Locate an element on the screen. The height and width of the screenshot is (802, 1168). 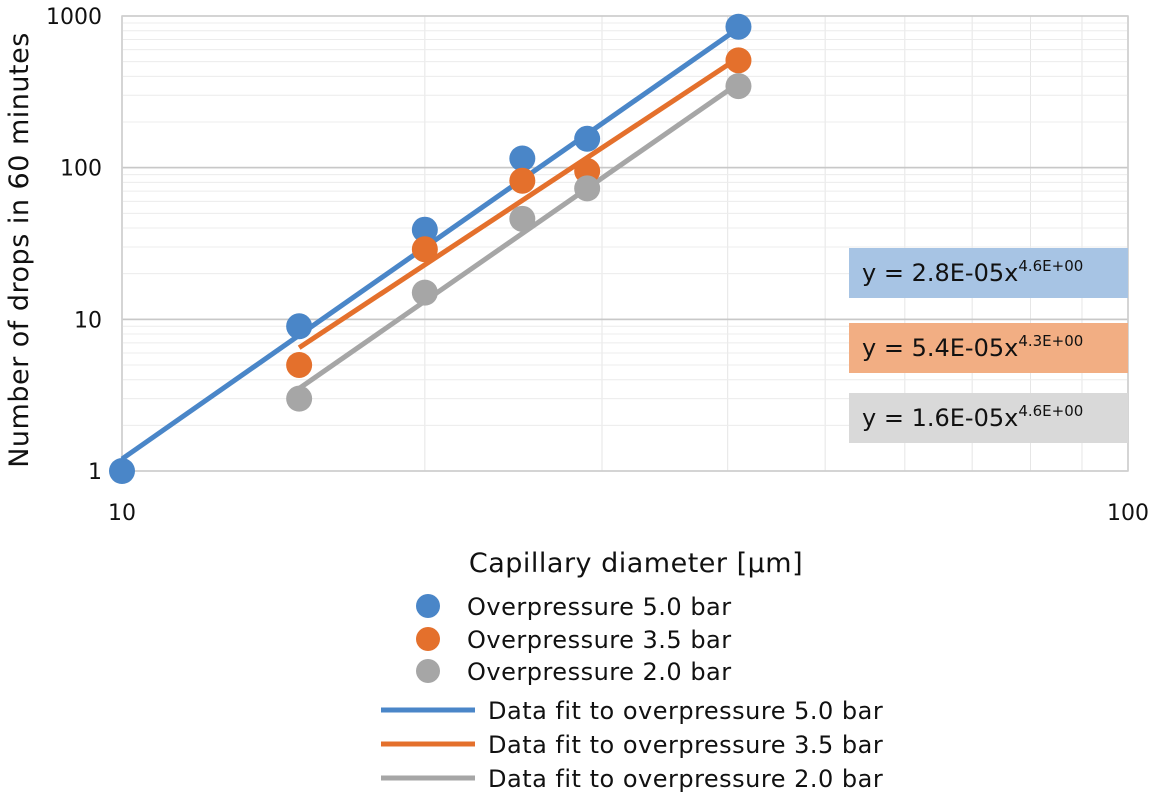
equation-base: y = 1.6E-05x is located at coordinates (940, 418).